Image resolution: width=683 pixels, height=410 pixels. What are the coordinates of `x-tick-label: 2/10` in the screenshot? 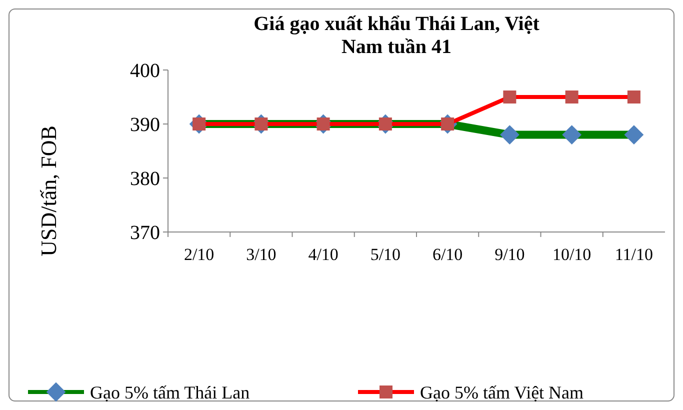 It's located at (199, 254).